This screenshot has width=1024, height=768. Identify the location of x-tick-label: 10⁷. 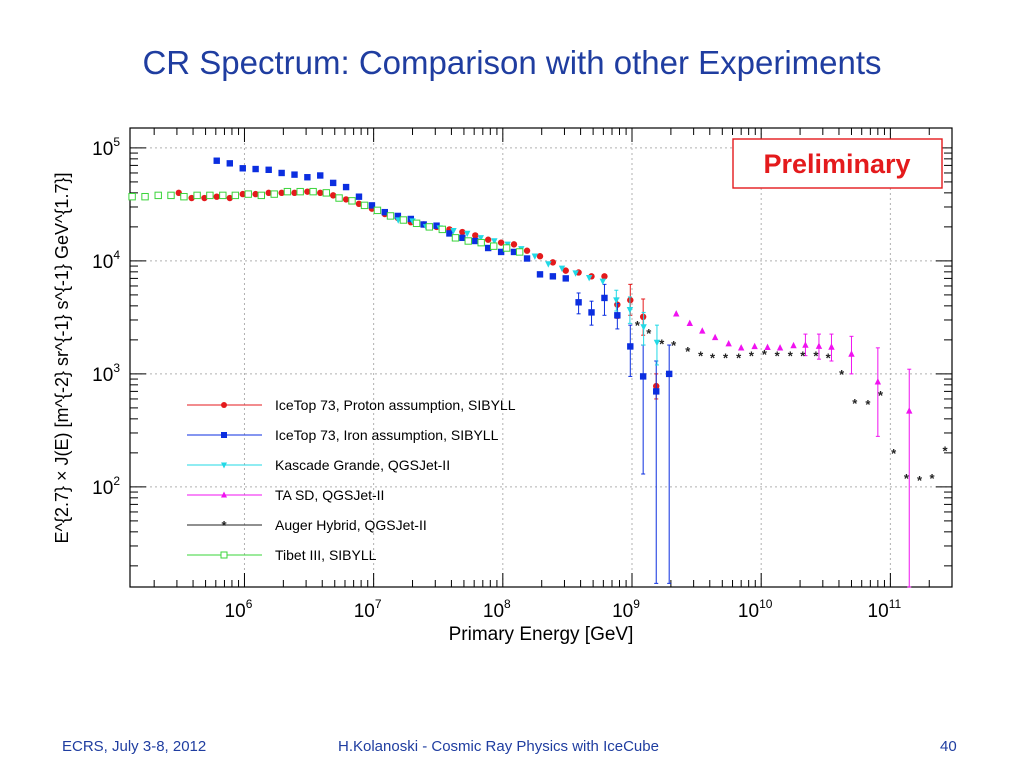
(368, 609).